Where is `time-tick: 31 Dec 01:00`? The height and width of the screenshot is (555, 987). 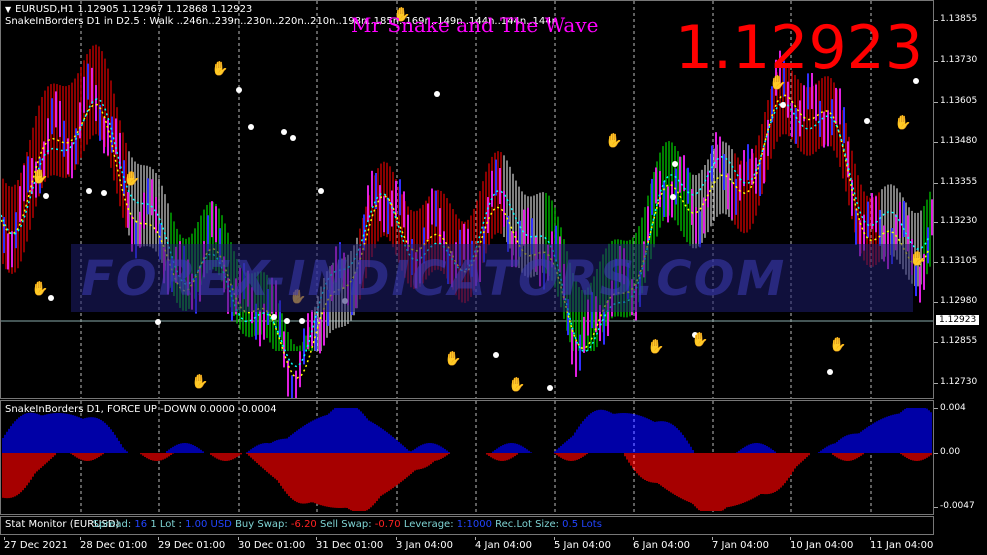 time-tick: 31 Dec 01:00 is located at coordinates (350, 545).